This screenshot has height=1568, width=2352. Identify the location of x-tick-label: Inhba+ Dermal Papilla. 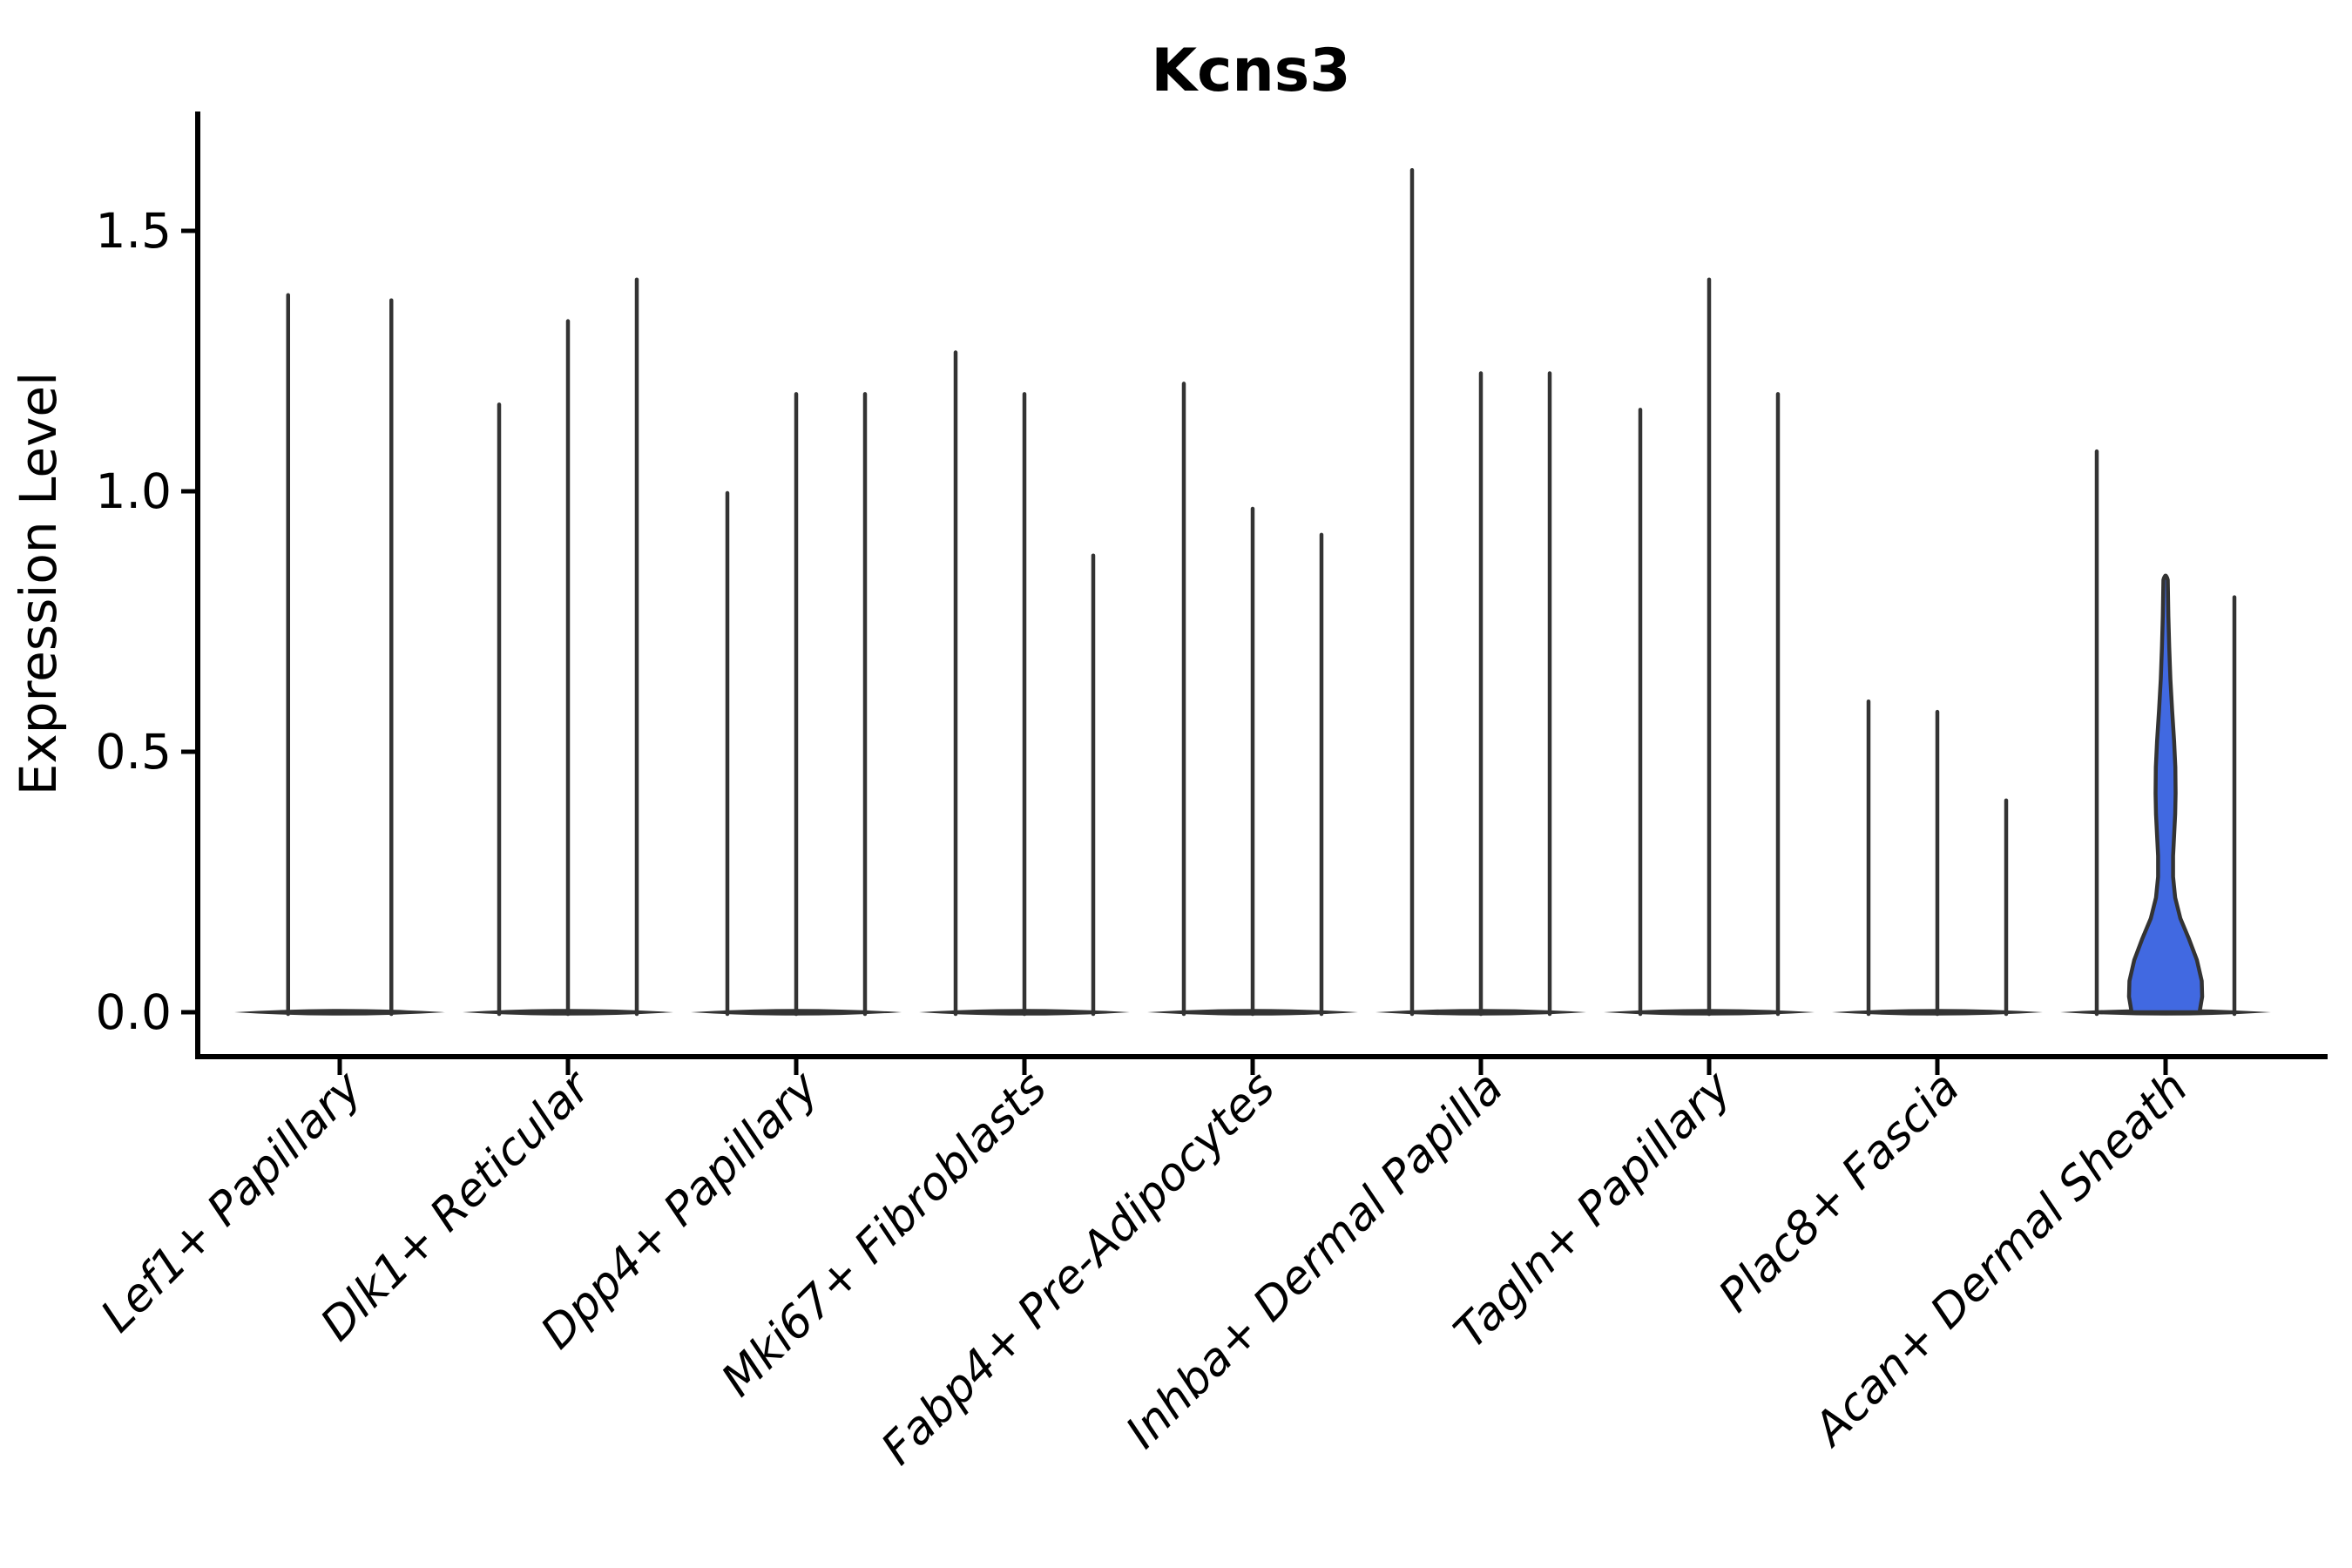
(1314, 1260).